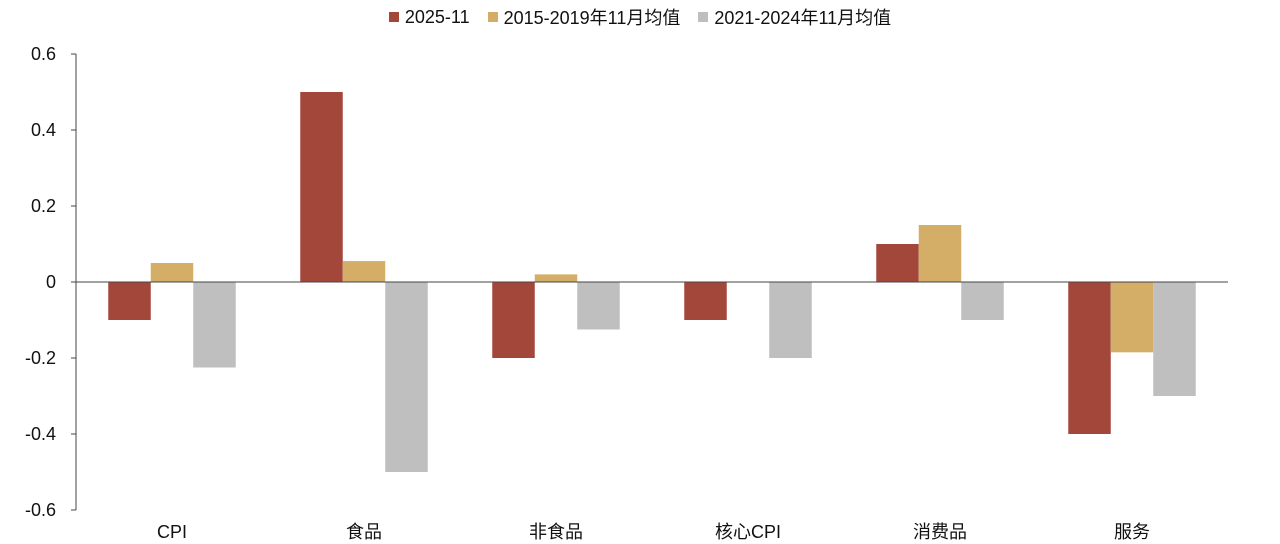 The height and width of the screenshot is (544, 1280). What do you see at coordinates (40, 358) in the screenshot?
I see `y-tick-label-5: -0.2` at bounding box center [40, 358].